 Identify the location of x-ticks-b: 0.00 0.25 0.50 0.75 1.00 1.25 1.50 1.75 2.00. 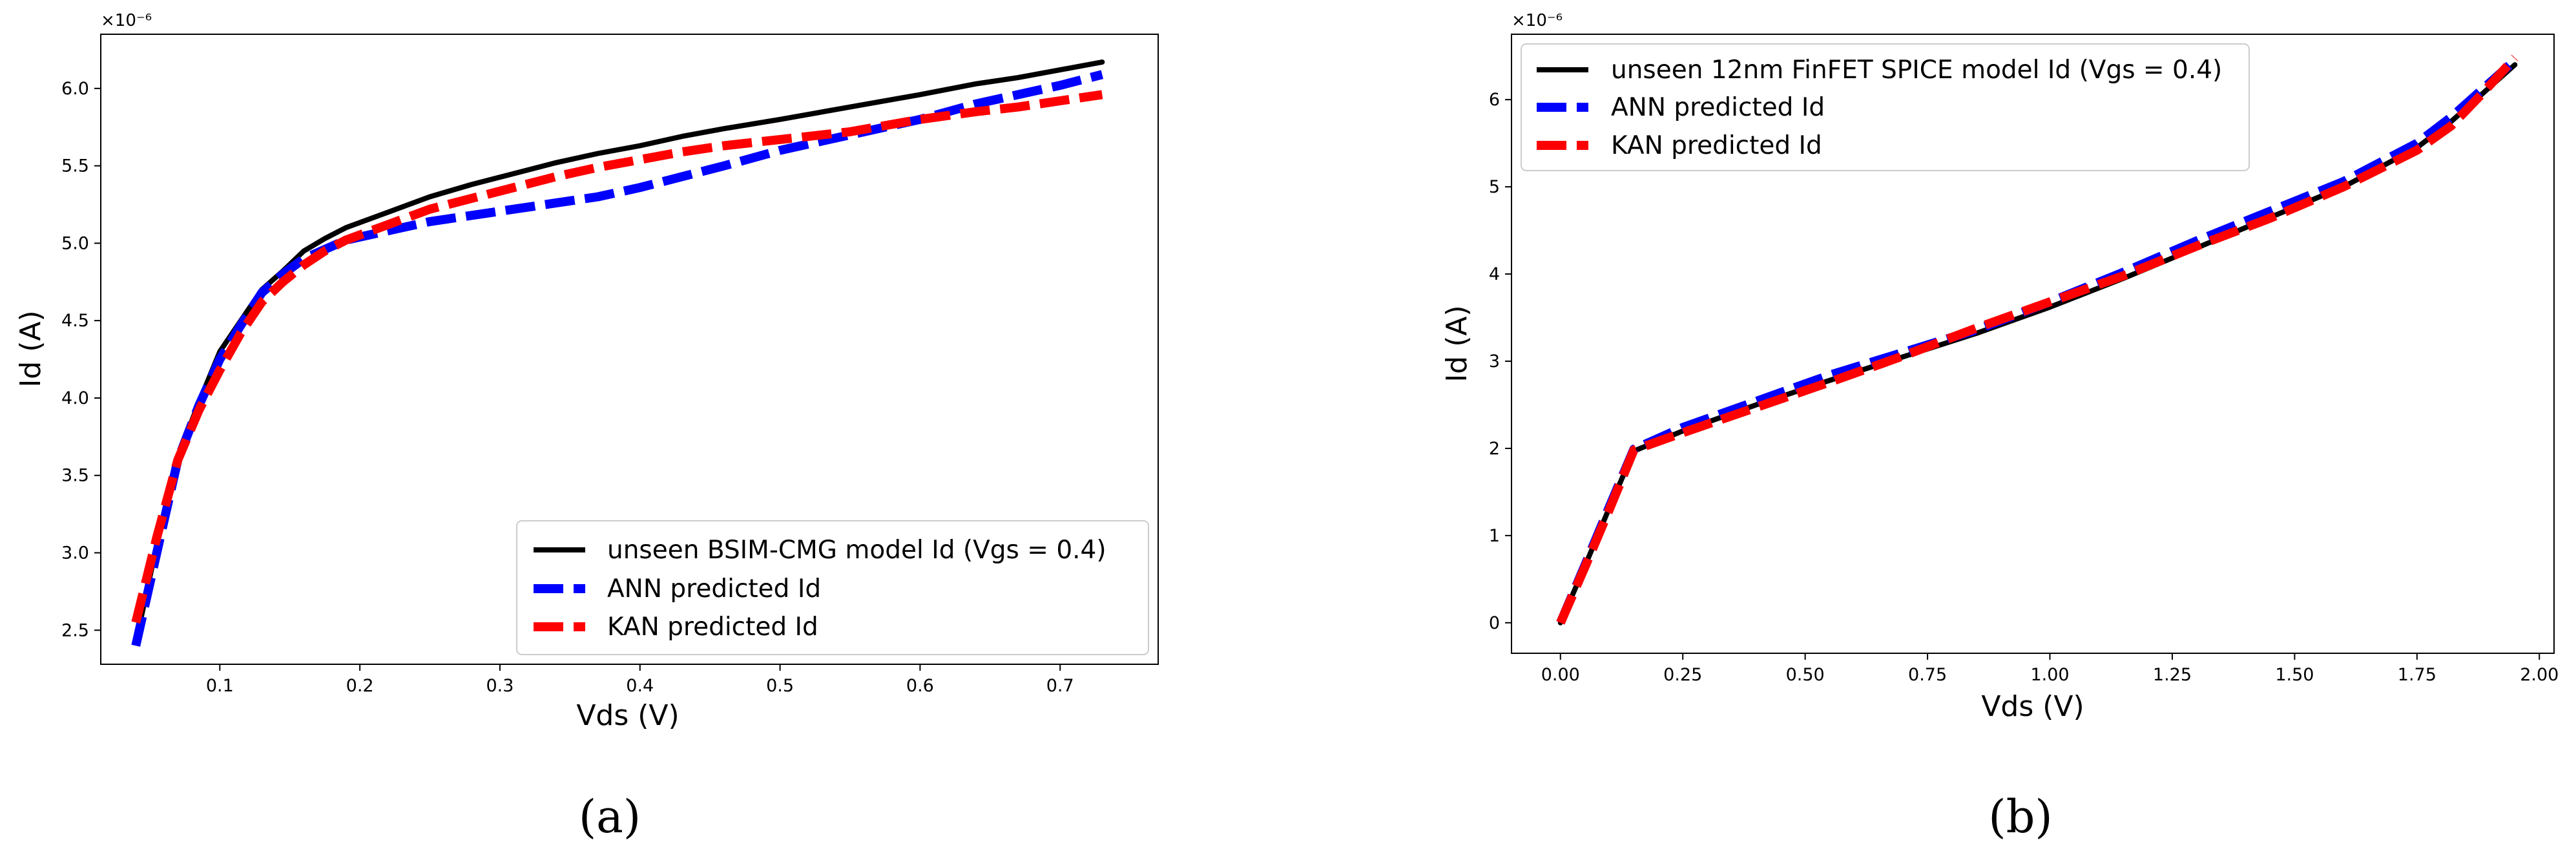
(2050, 669).